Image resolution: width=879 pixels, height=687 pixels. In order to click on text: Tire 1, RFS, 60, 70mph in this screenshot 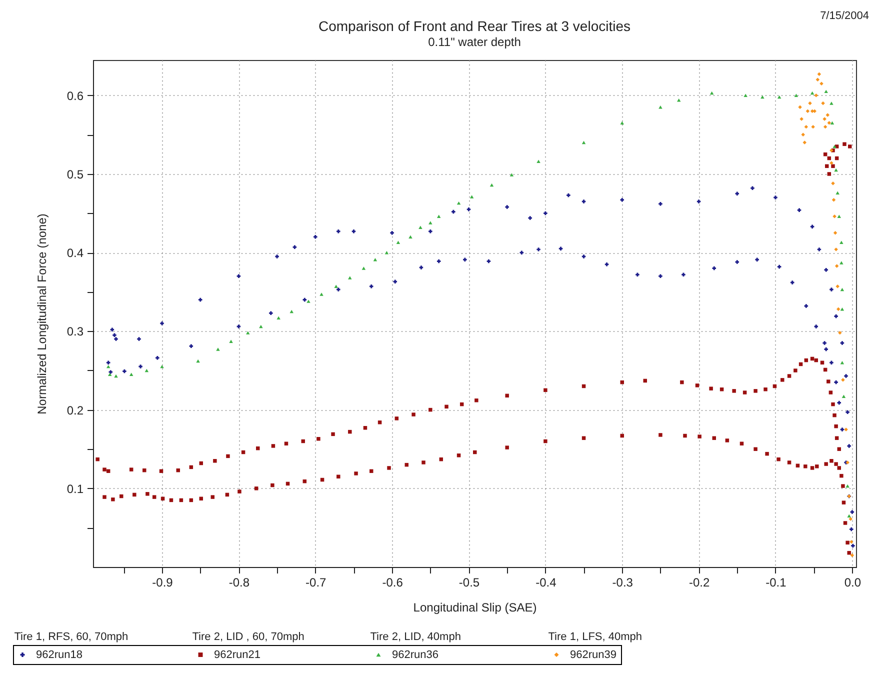, I will do `click(71, 636)`.